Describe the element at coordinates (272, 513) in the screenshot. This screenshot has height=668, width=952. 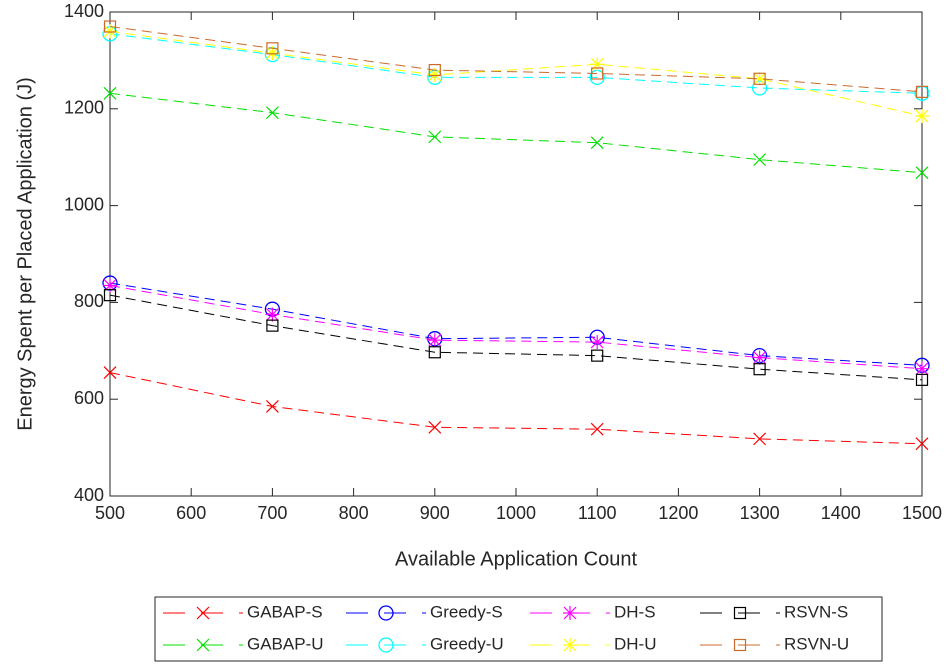
I see `x-tick-label: 700` at that location.